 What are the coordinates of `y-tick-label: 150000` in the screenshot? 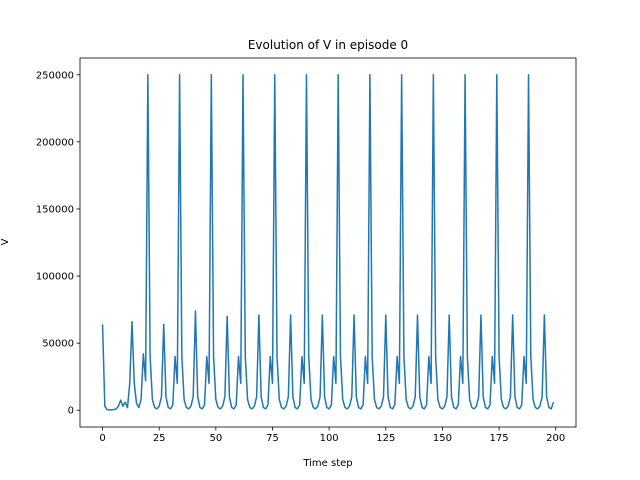 It's located at (55, 209).